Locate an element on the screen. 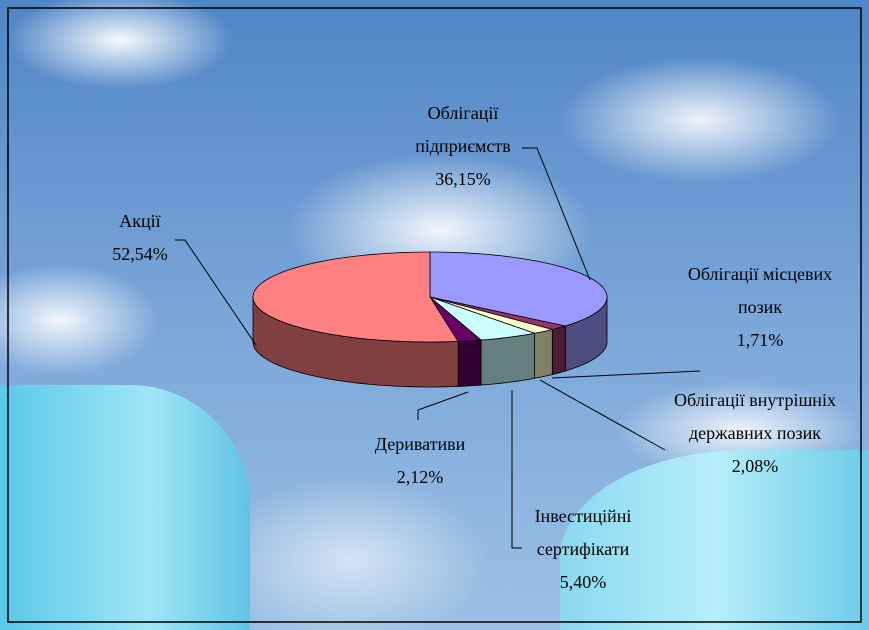  slice-label: Акції 52,54% is located at coordinates (140, 238).